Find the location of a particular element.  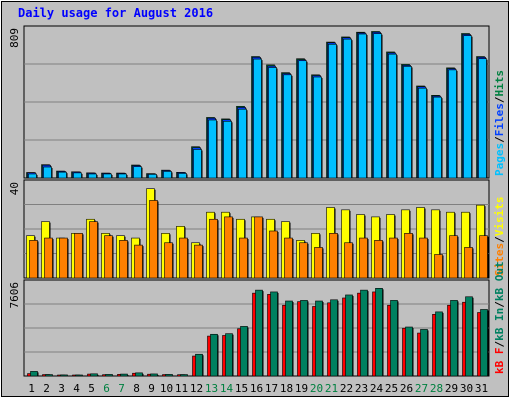

side-legend-vs: Sites/Visits is located at coordinates (499, 237).